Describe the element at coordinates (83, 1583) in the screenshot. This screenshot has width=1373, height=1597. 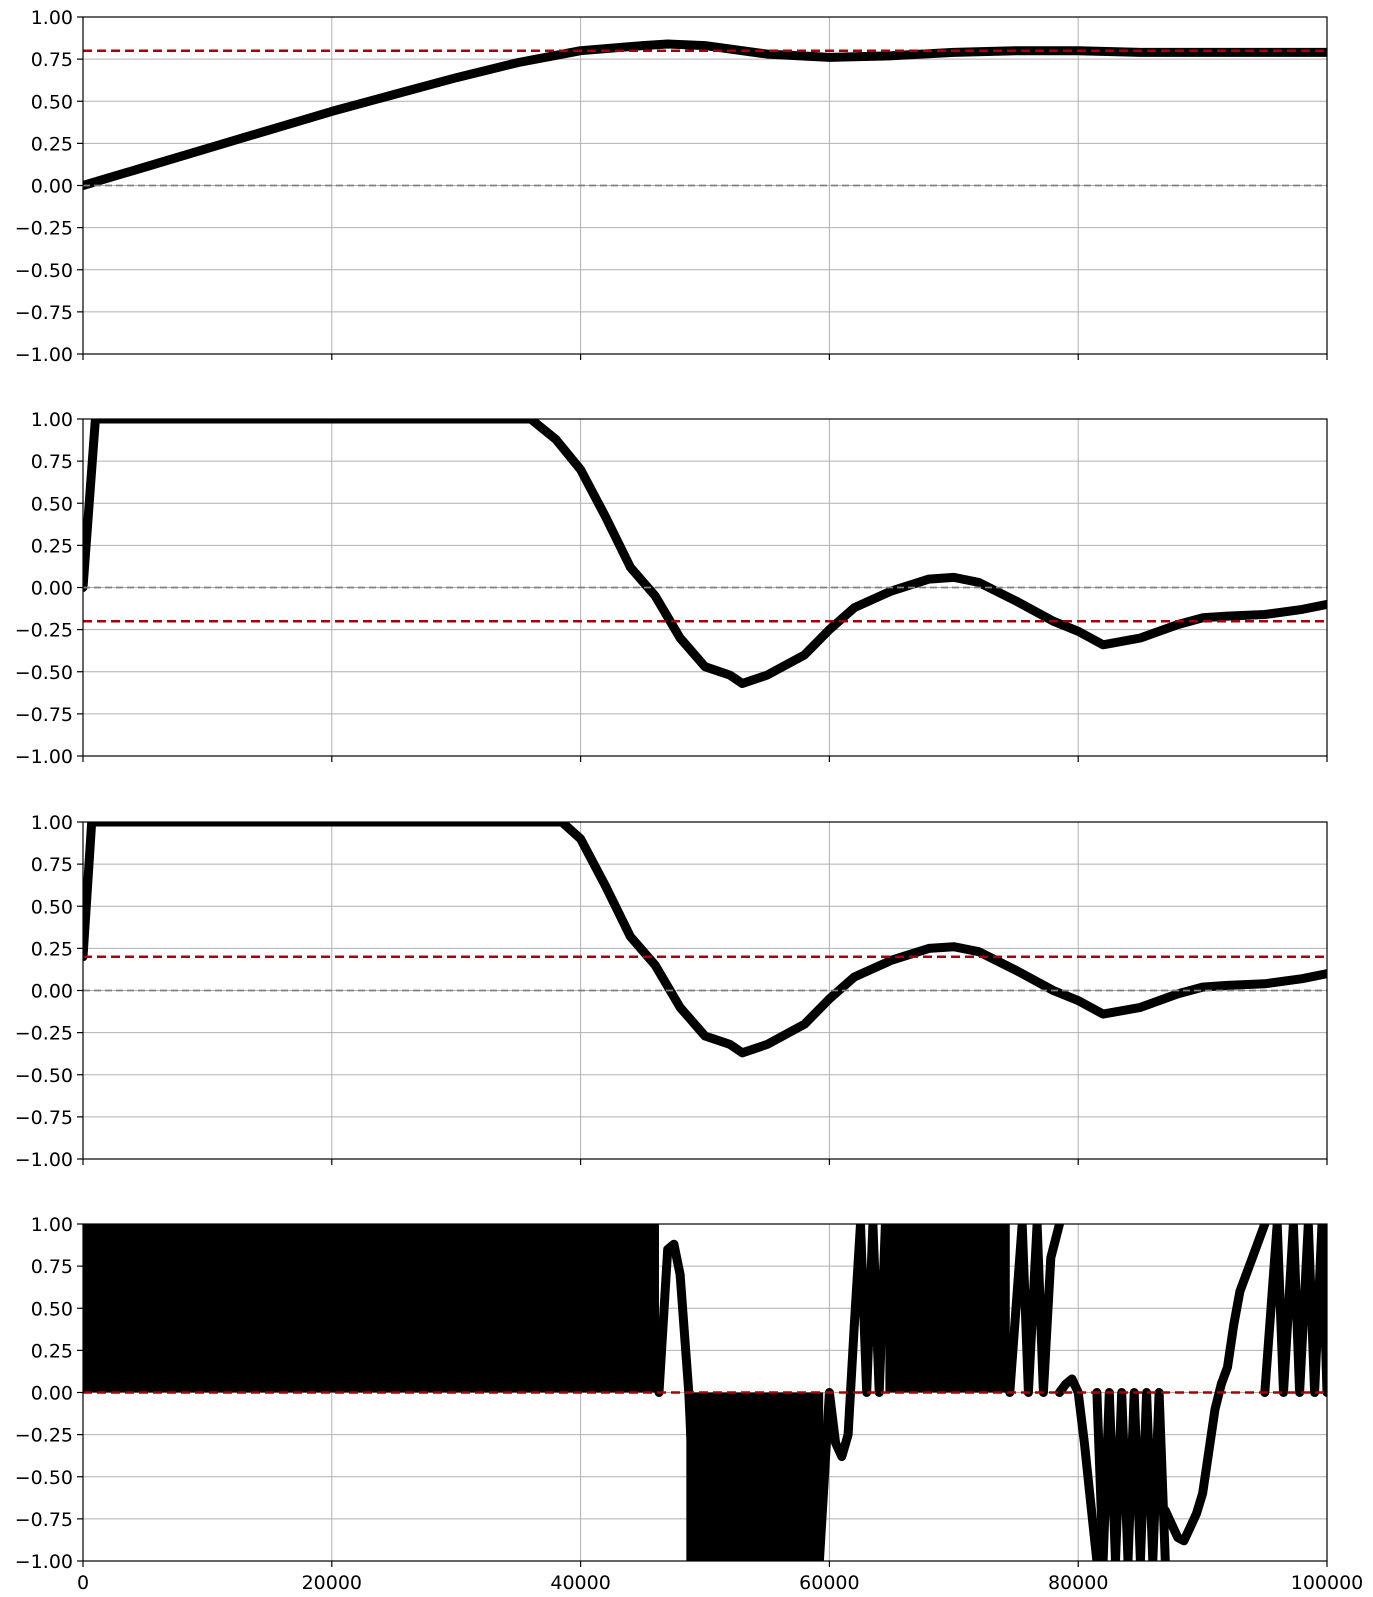
I see `x-tick-label: 0` at that location.